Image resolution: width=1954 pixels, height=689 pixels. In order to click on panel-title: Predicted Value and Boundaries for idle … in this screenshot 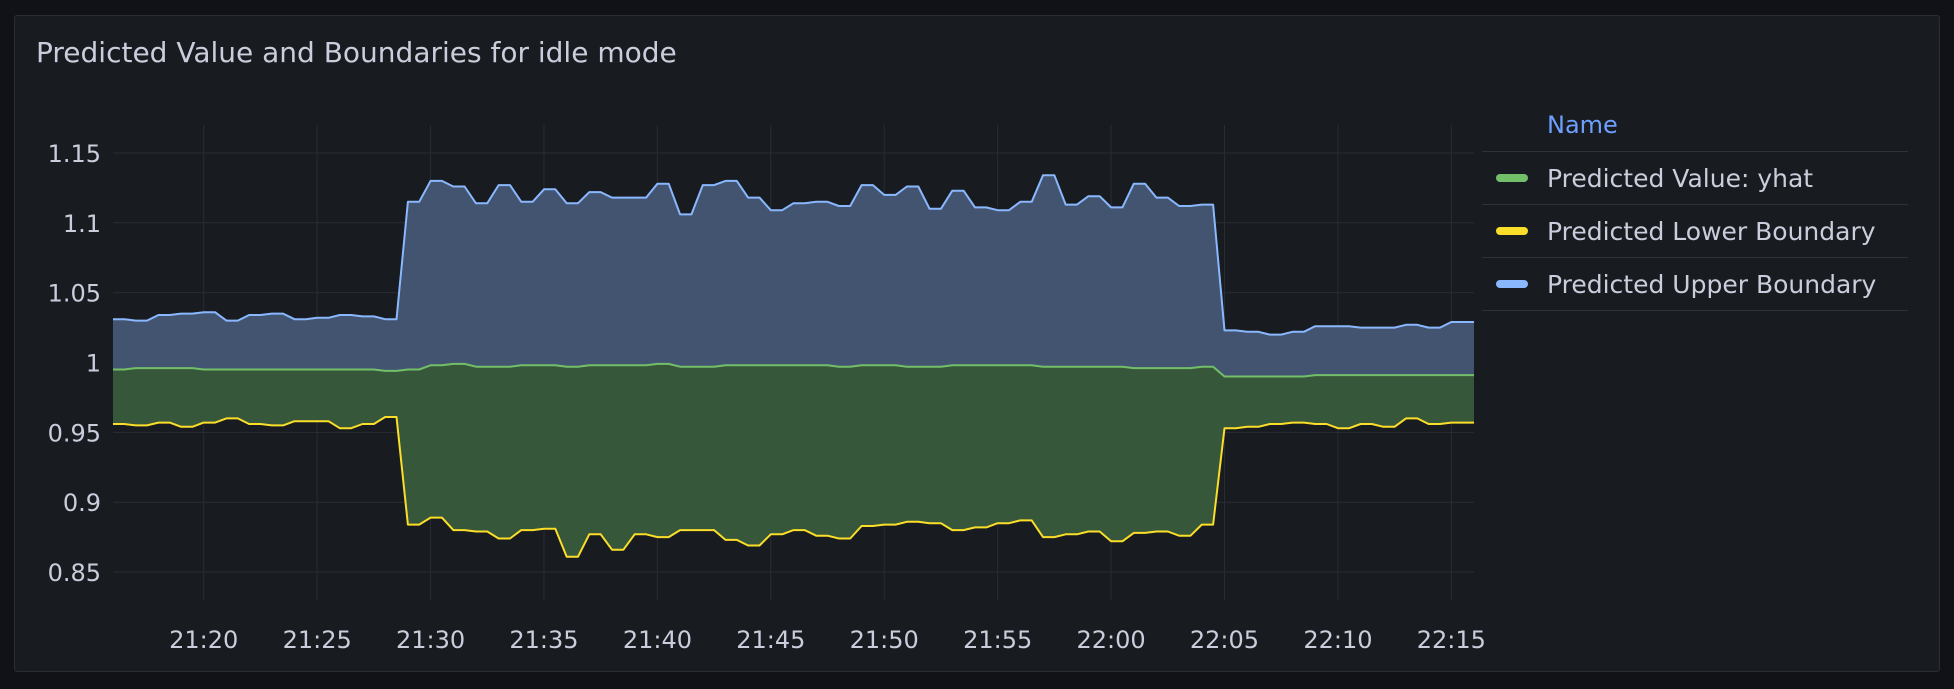, I will do `click(356, 52)`.